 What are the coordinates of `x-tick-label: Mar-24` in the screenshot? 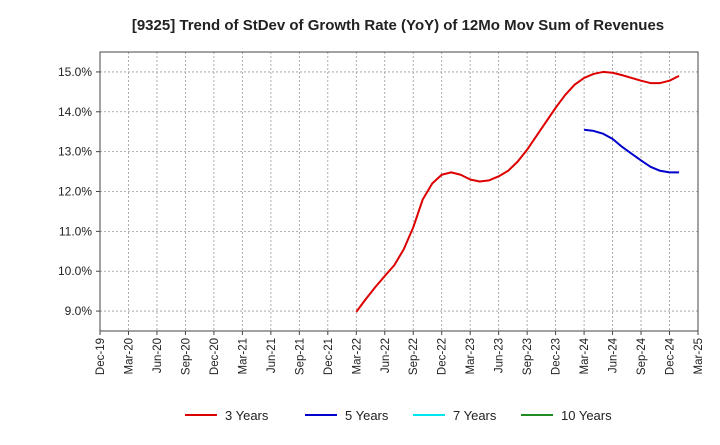 It's located at (585, 355).